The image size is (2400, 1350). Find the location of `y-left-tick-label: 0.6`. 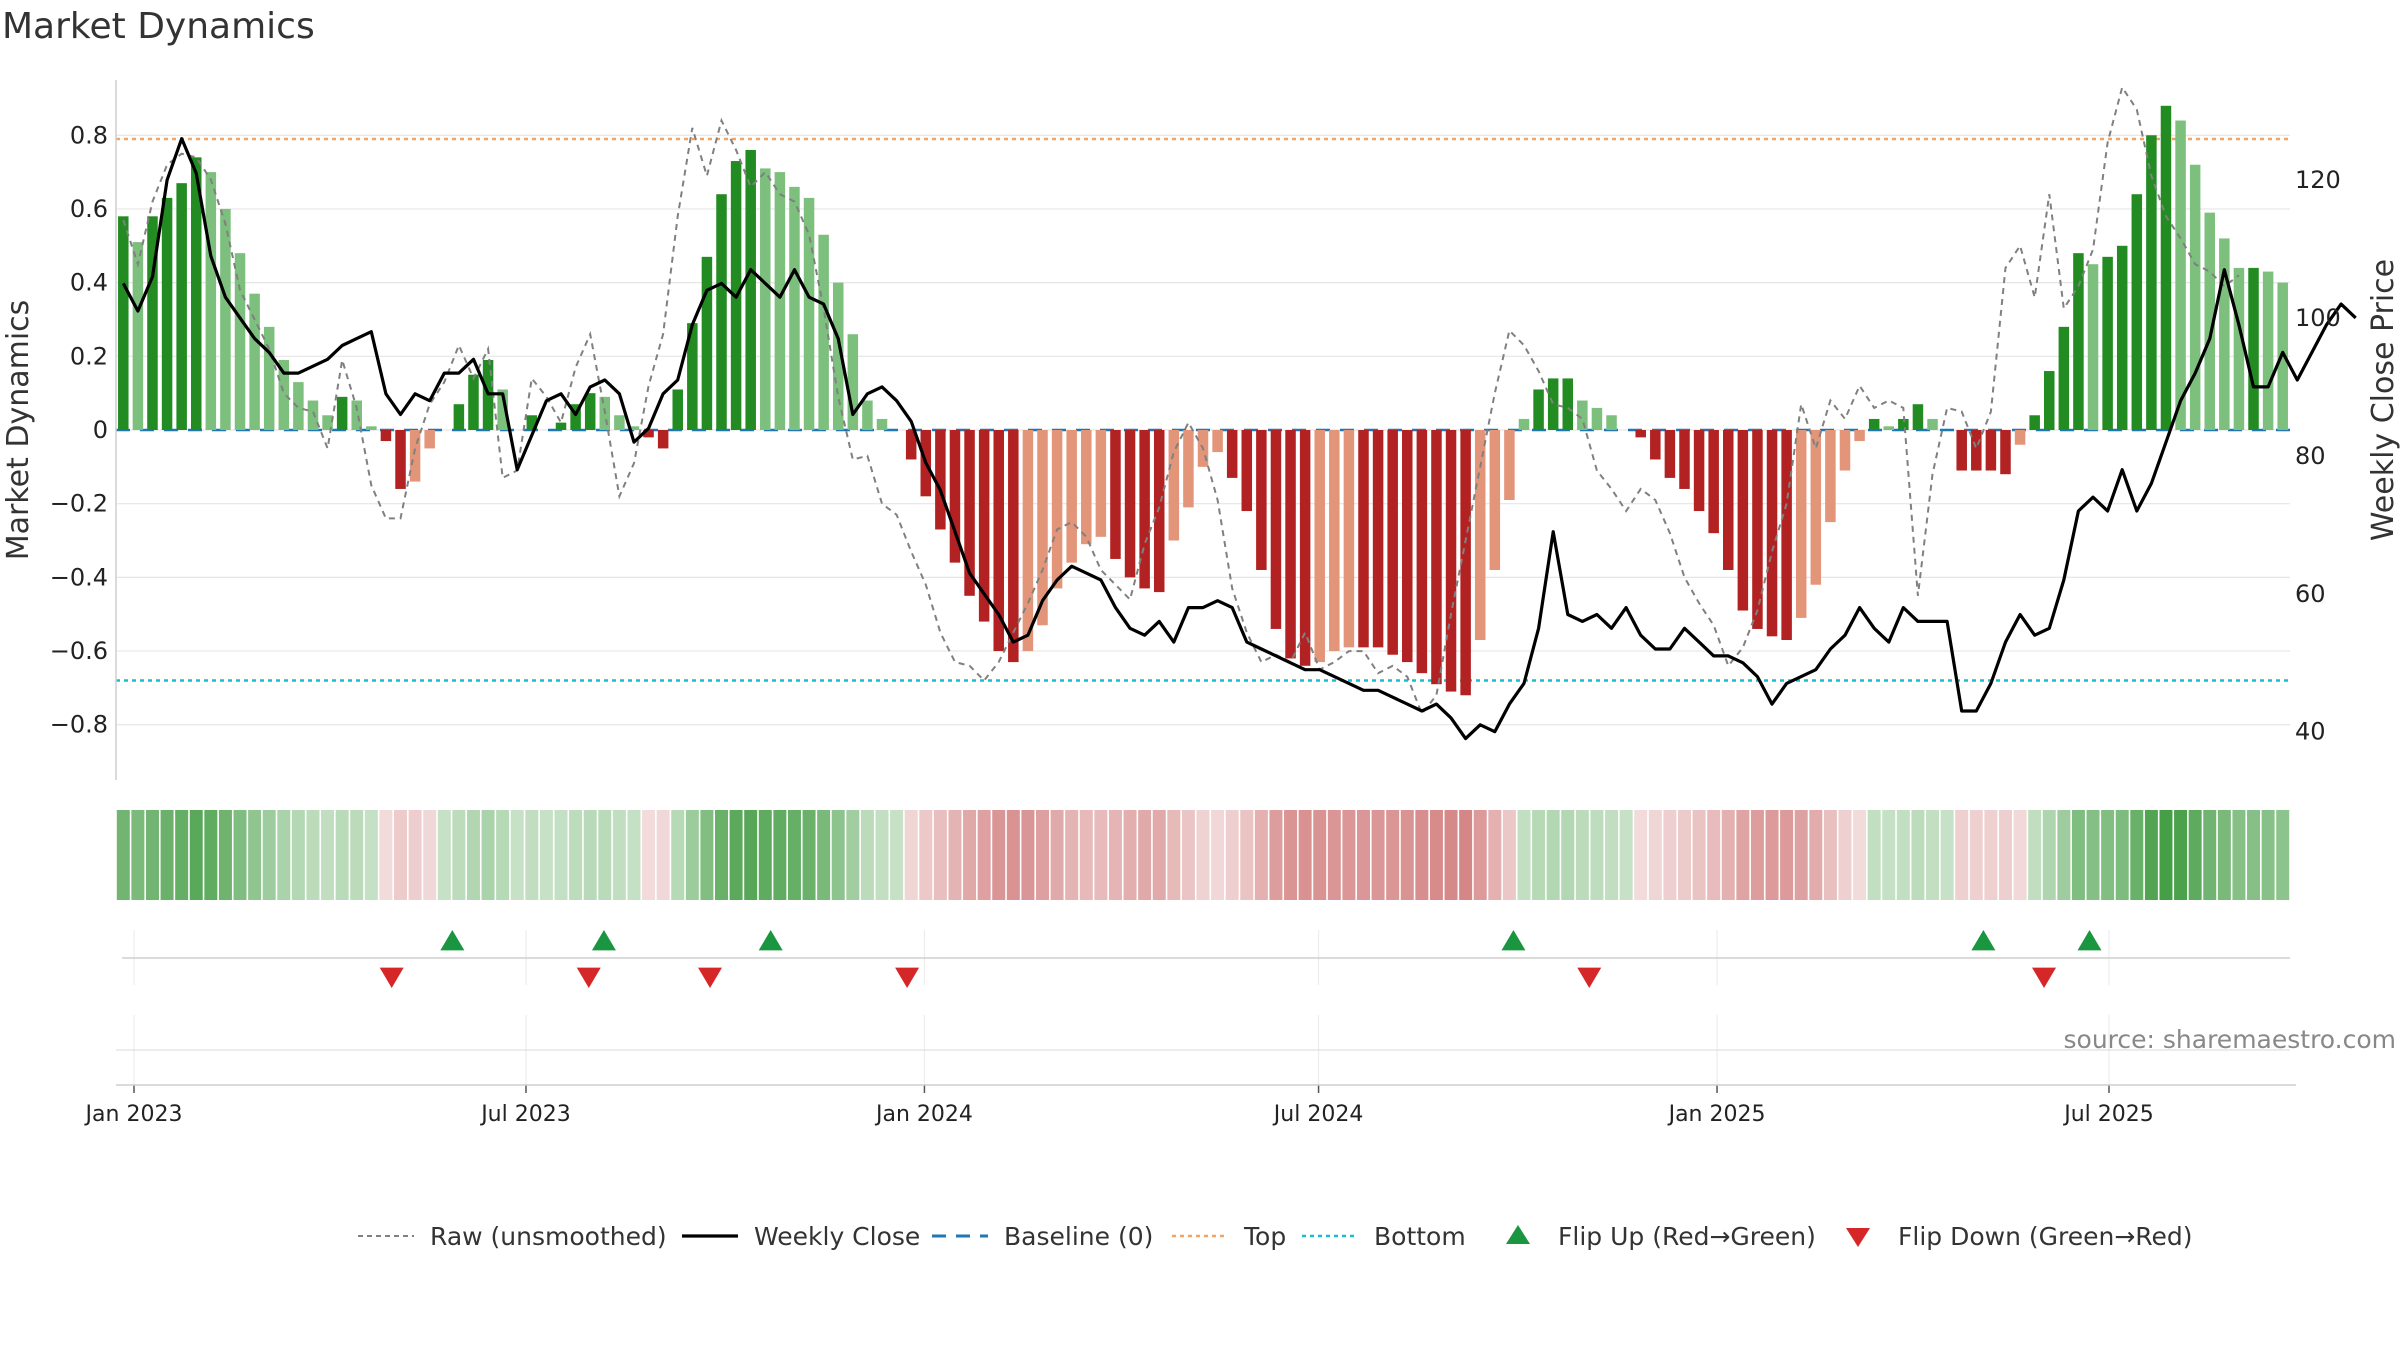

y-left-tick-label: 0.6 is located at coordinates (89, 209).